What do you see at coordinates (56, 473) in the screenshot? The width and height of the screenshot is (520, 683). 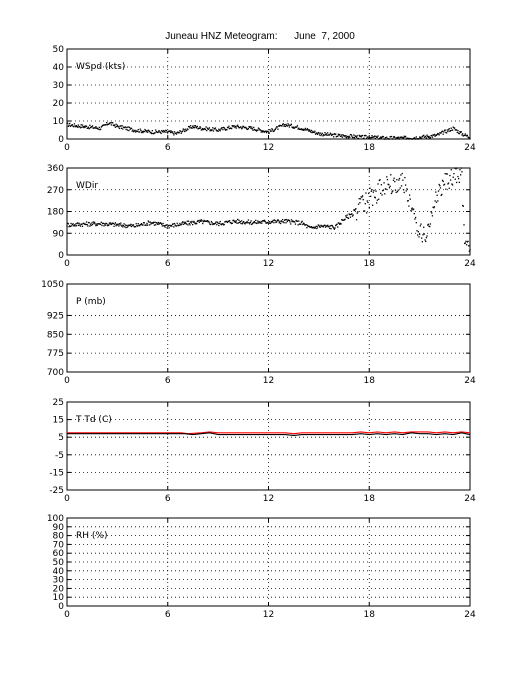 I see `y-tick-label: -15` at bounding box center [56, 473].